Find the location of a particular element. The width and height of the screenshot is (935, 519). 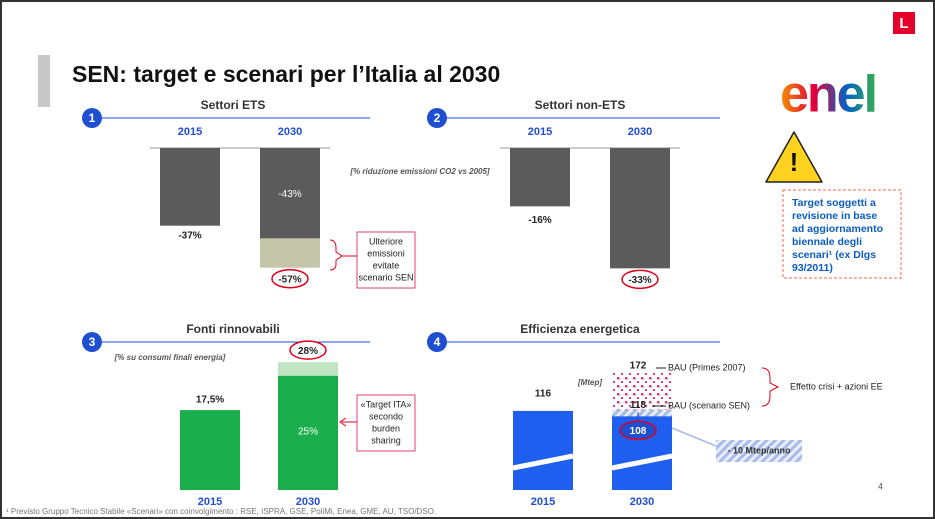

note-box is located at coordinates (842, 234).